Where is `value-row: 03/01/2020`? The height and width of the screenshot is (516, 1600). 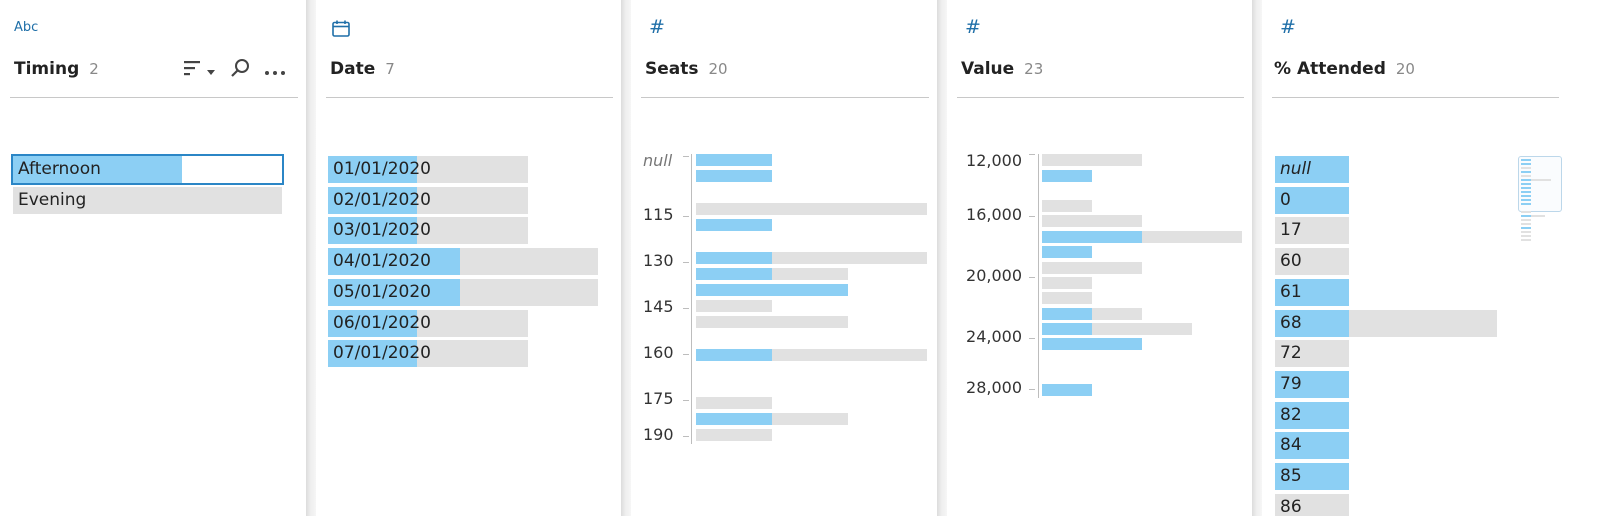
value-row: 03/01/2020 is located at coordinates (428, 231).